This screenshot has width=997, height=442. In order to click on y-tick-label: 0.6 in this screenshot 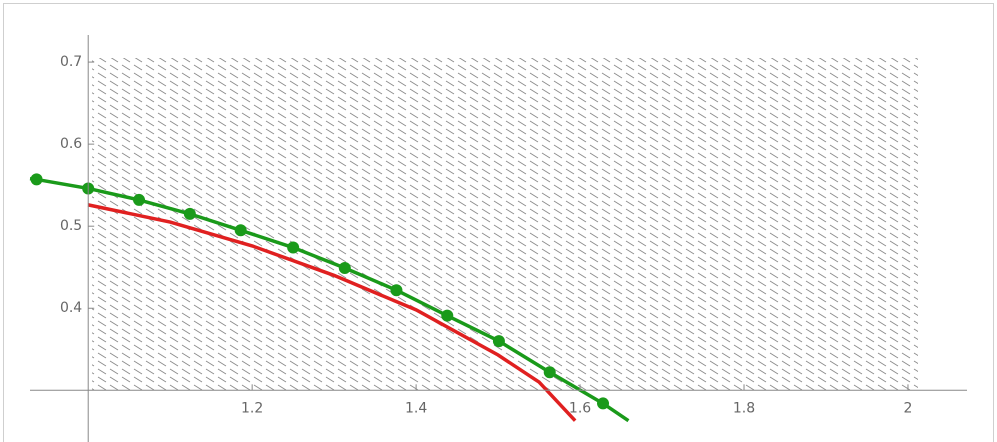, I will do `click(71, 144)`.